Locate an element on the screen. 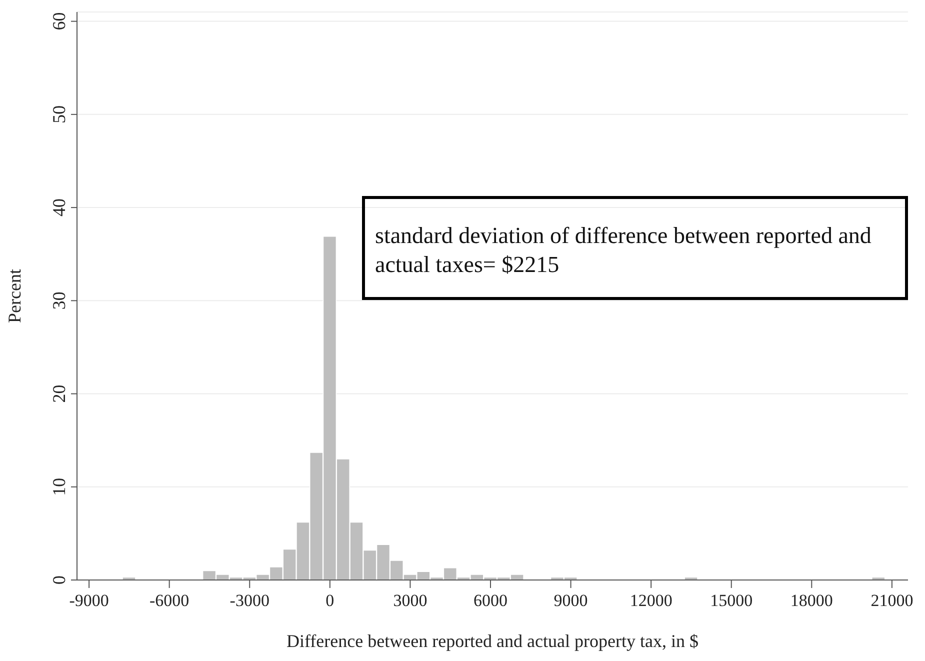 The image size is (925, 661). y-tick-label: 60 is located at coordinates (59, 21).